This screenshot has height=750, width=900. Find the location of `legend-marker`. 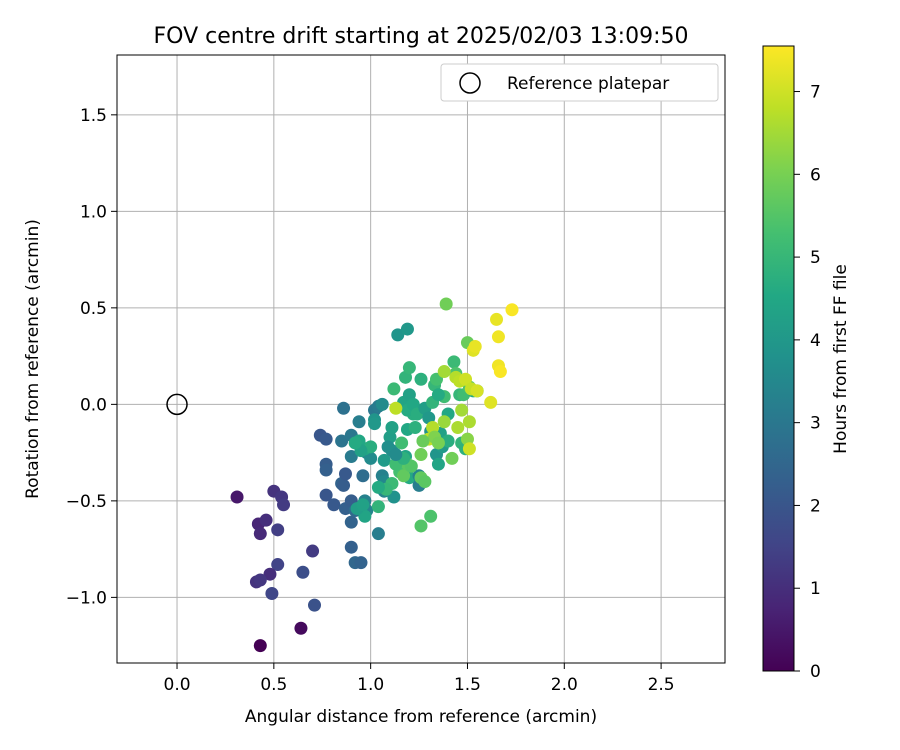

legend-marker is located at coordinates (470, 83).